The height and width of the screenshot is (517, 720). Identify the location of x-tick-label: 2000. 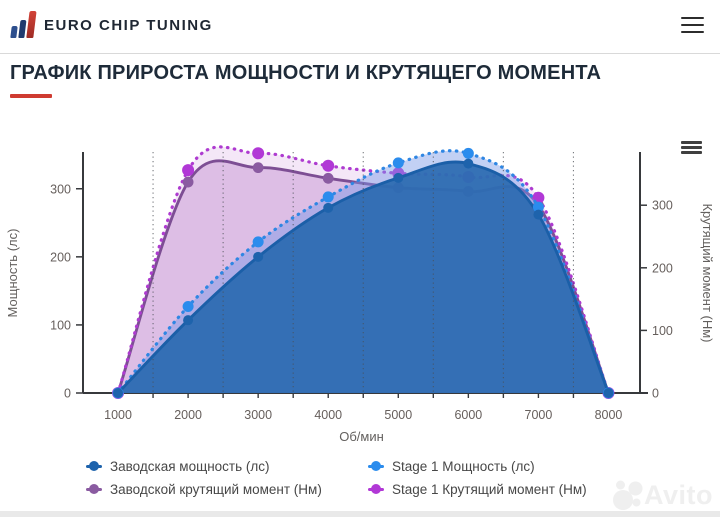
(188, 415).